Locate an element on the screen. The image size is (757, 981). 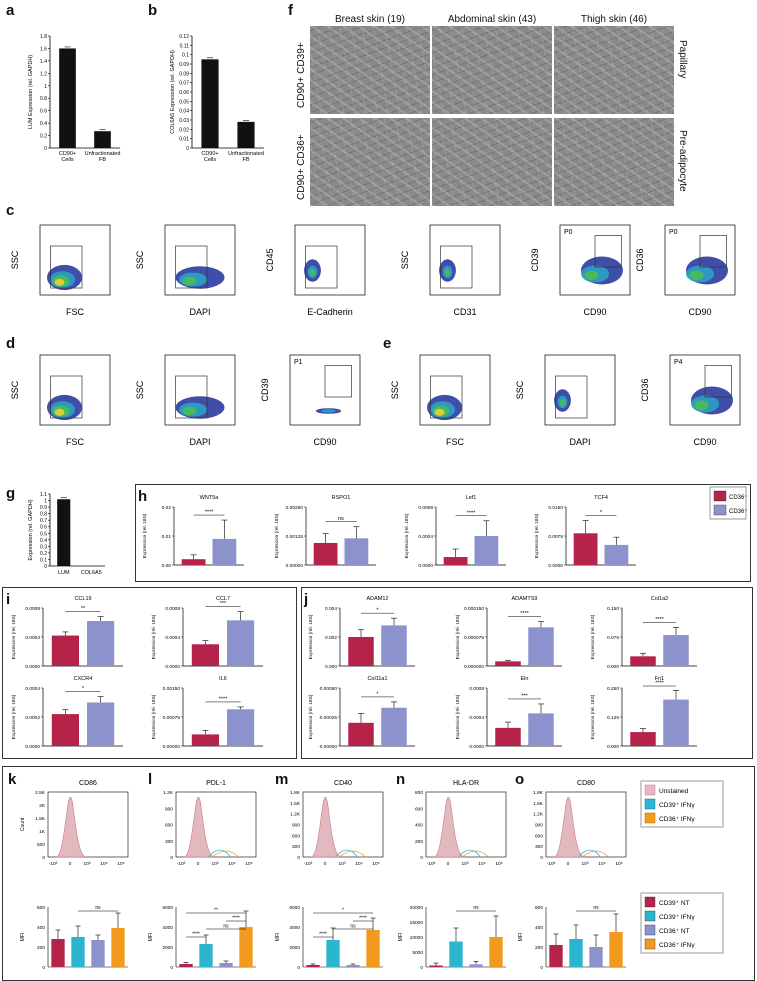
legend-label: CD36⁺ is located at coordinates (738, 497).